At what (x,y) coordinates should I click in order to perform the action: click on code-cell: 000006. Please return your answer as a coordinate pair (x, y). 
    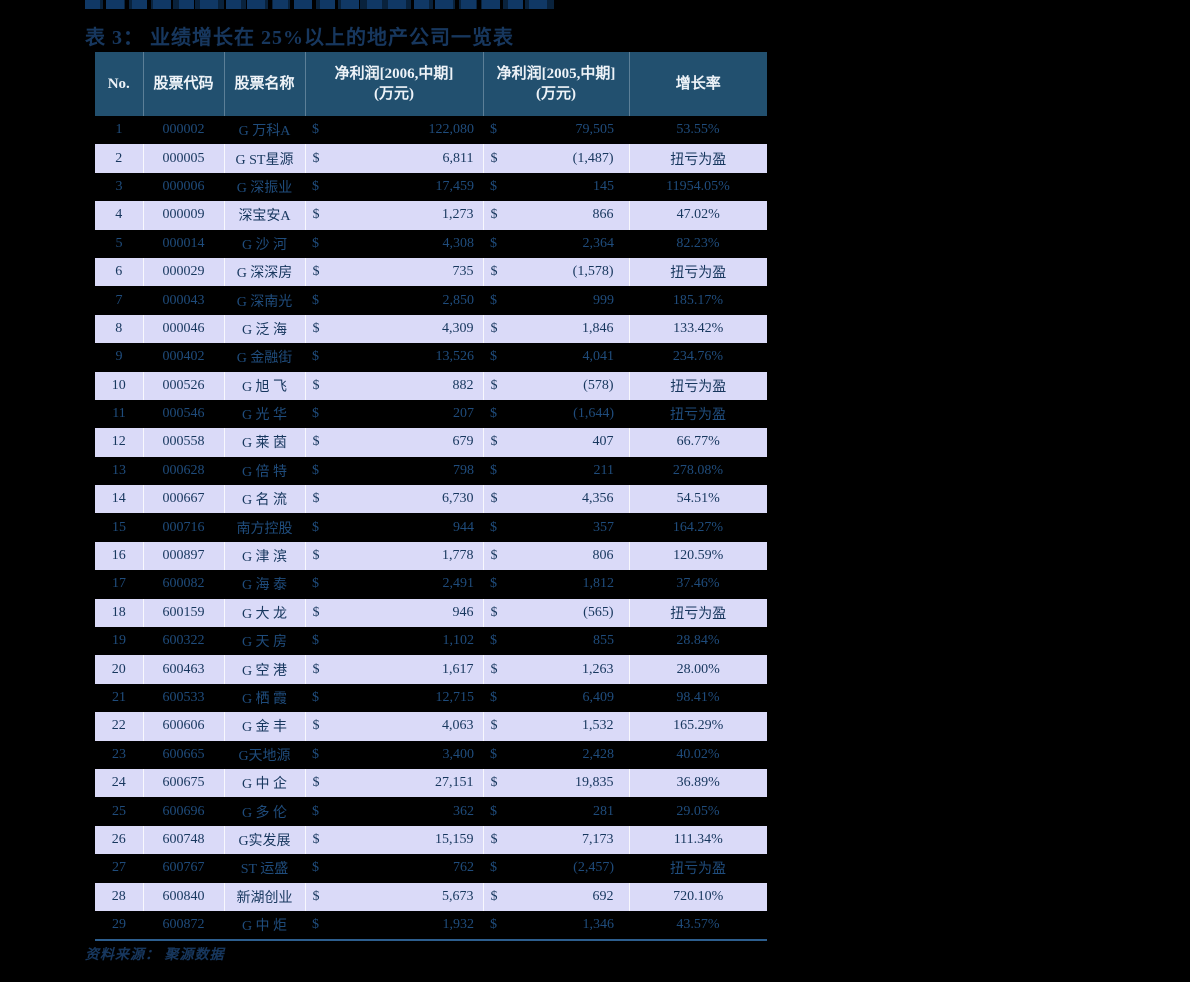
    Looking at the image, I should click on (183, 186).